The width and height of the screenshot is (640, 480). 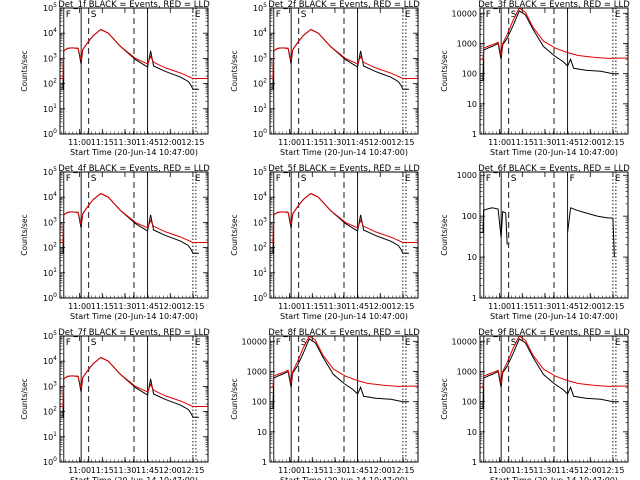 What do you see at coordinates (50, 385) in the screenshot?
I see `y-tick-label: 10³` at bounding box center [50, 385].